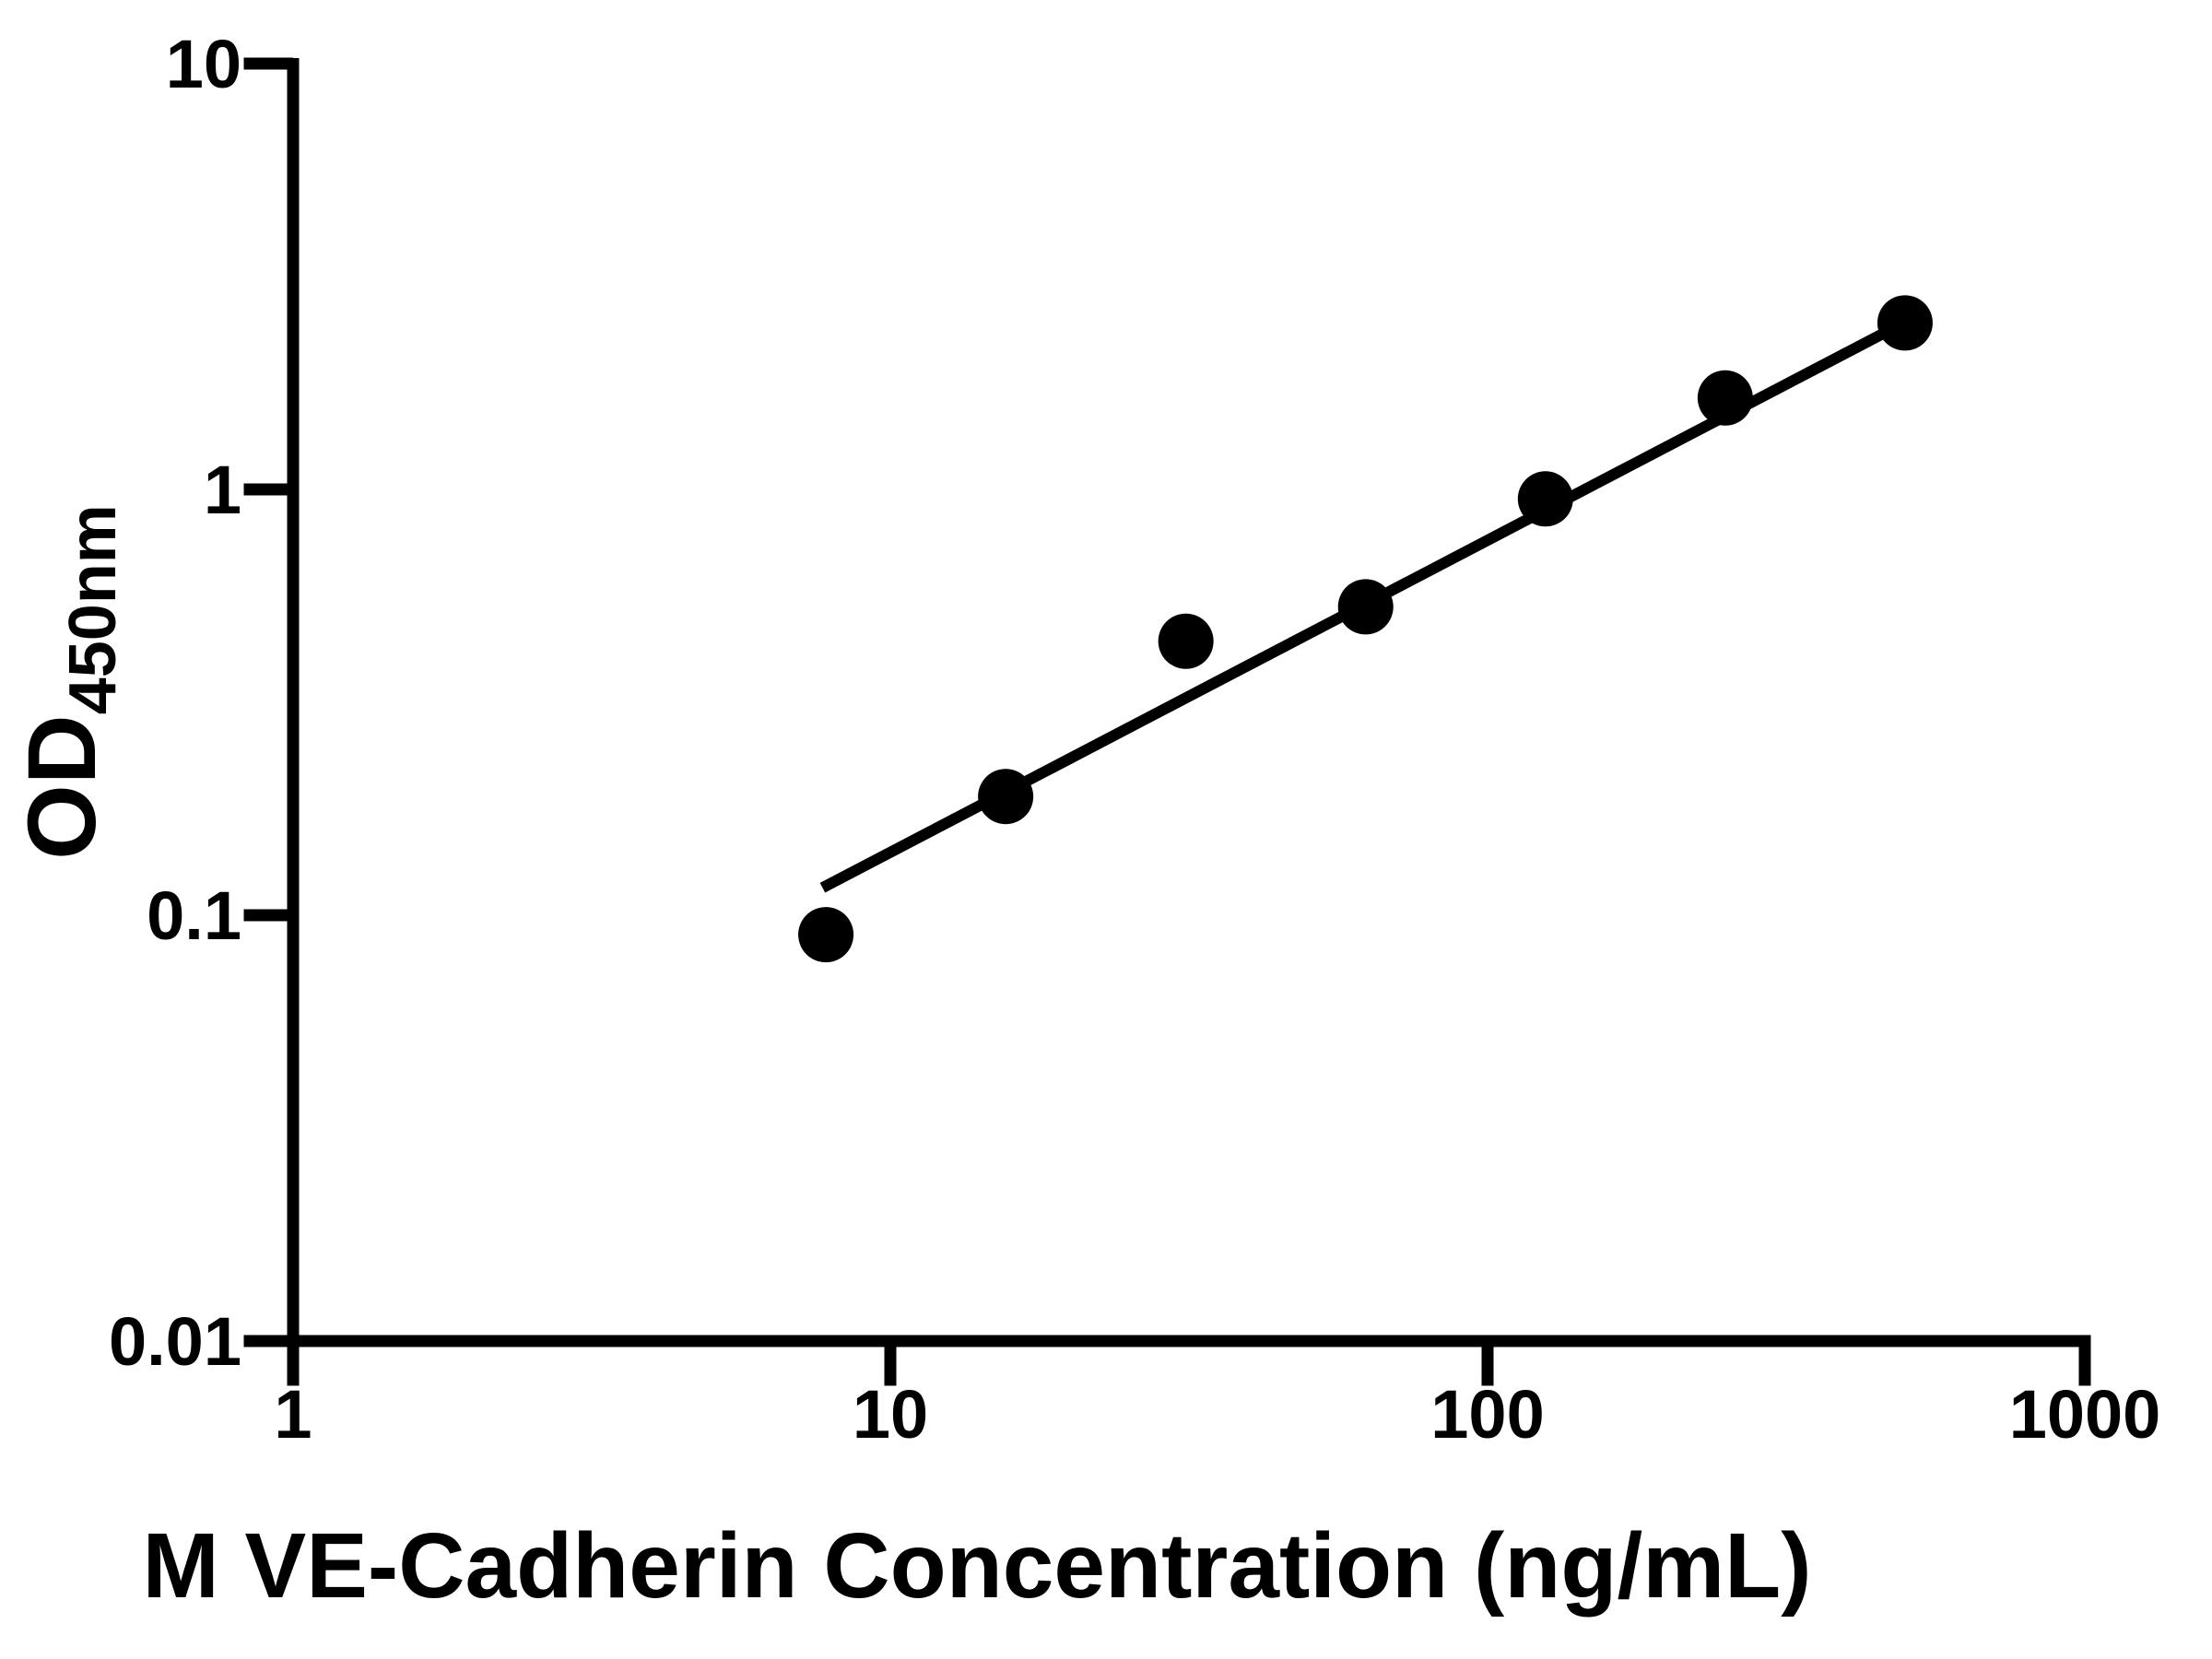 The image size is (2212, 1659). Describe the element at coordinates (175, 703) in the screenshot. I see `y-axis-tick-labels: 0.01 0.1 1 10` at that location.